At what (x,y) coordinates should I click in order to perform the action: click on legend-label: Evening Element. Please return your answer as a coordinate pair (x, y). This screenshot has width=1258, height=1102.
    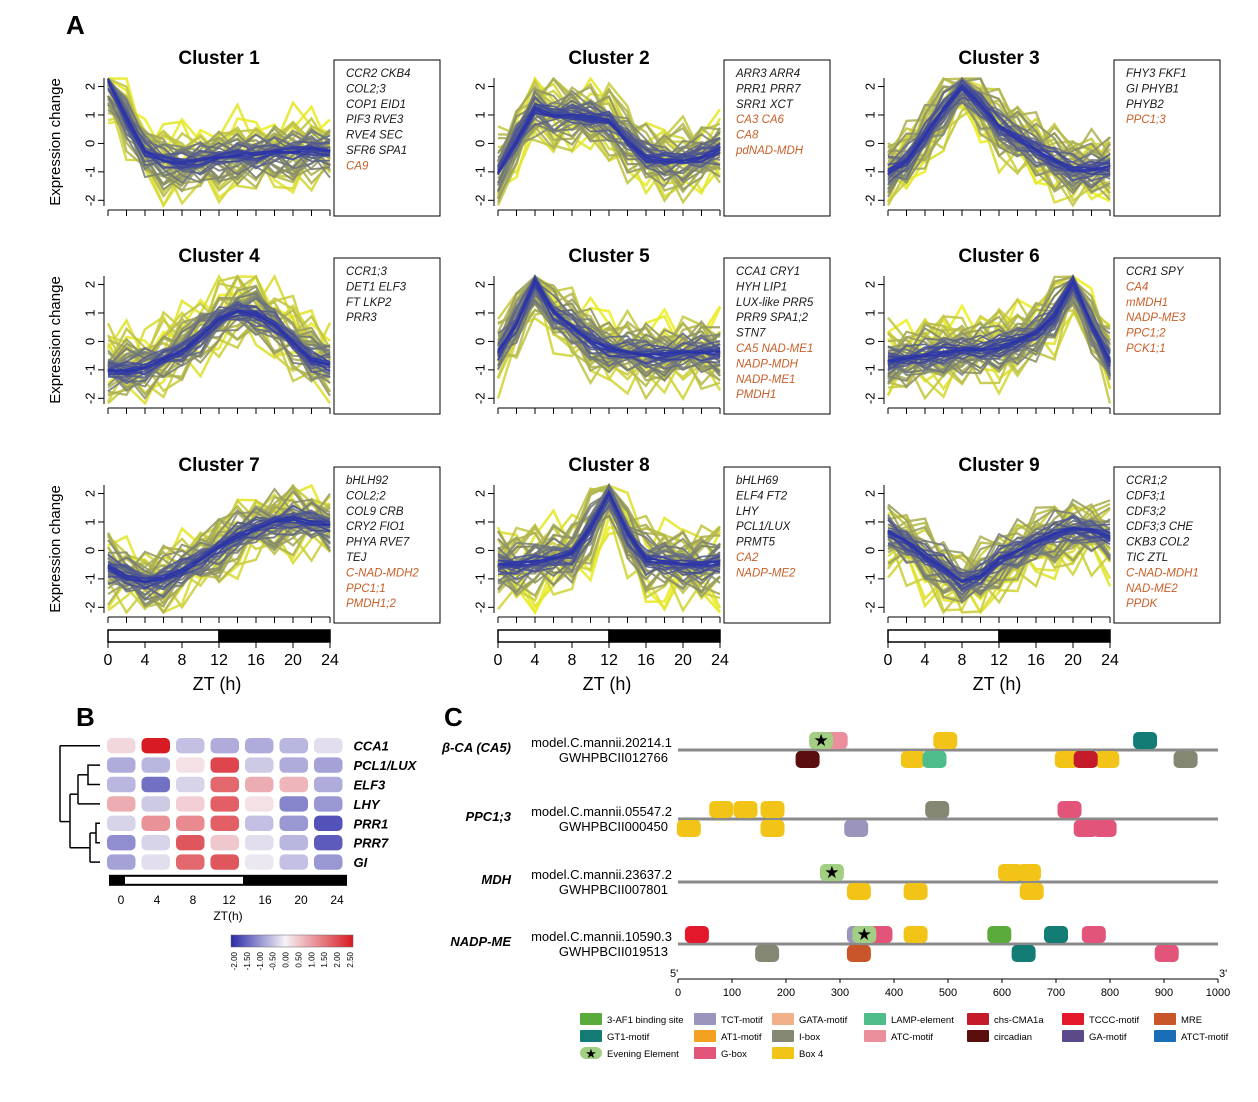
    Looking at the image, I should click on (643, 1054).